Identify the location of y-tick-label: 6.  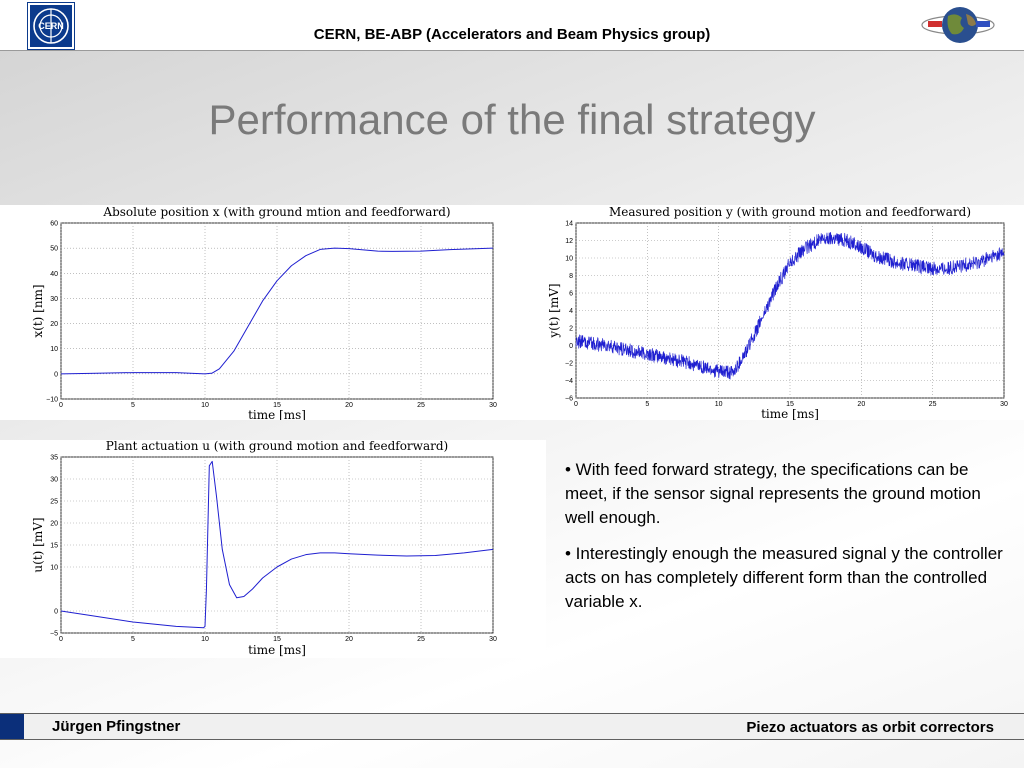
(571, 294).